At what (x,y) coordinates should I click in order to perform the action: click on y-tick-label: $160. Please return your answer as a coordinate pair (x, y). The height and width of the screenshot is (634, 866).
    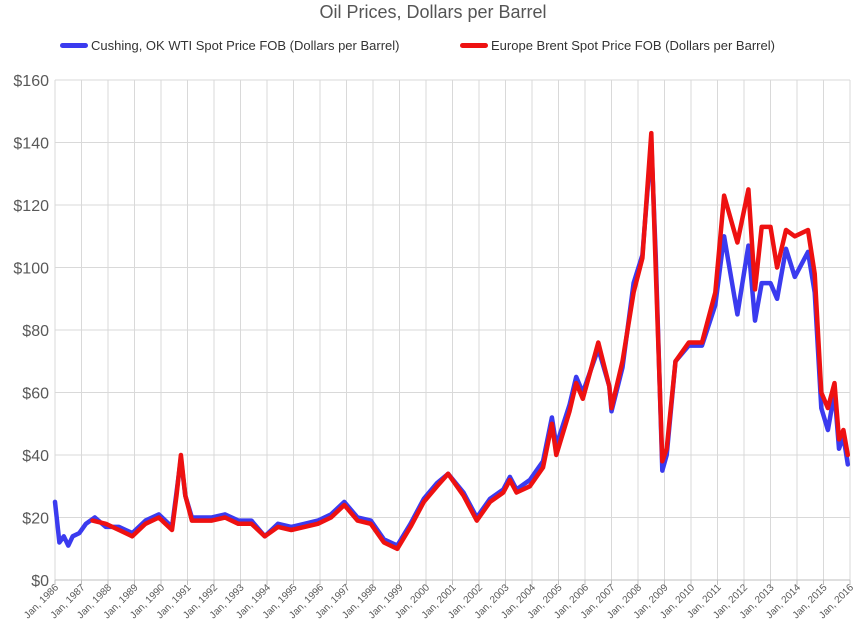
    Looking at the image, I should click on (31, 81).